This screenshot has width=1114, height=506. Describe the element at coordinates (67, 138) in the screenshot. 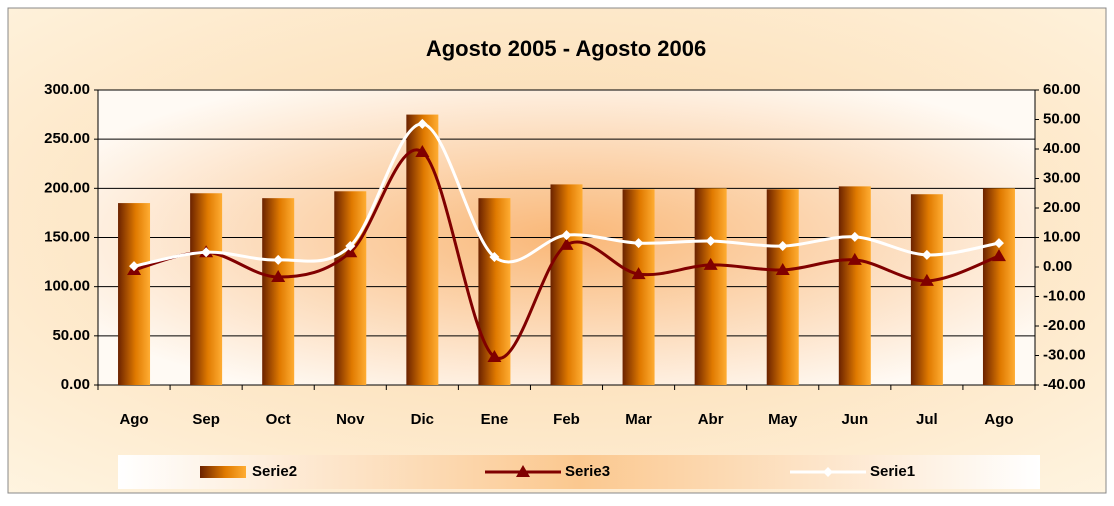

I see `y-tick-label: 250.00` at that location.